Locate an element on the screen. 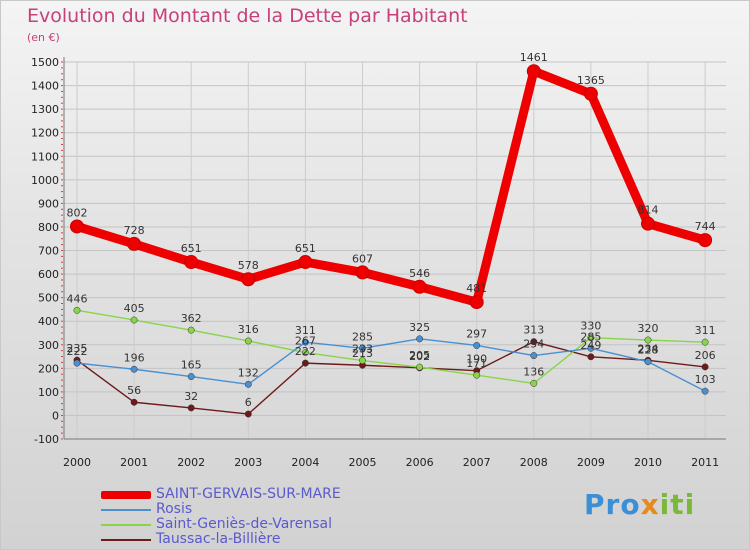  data-label: 165 is located at coordinates (191, 365).